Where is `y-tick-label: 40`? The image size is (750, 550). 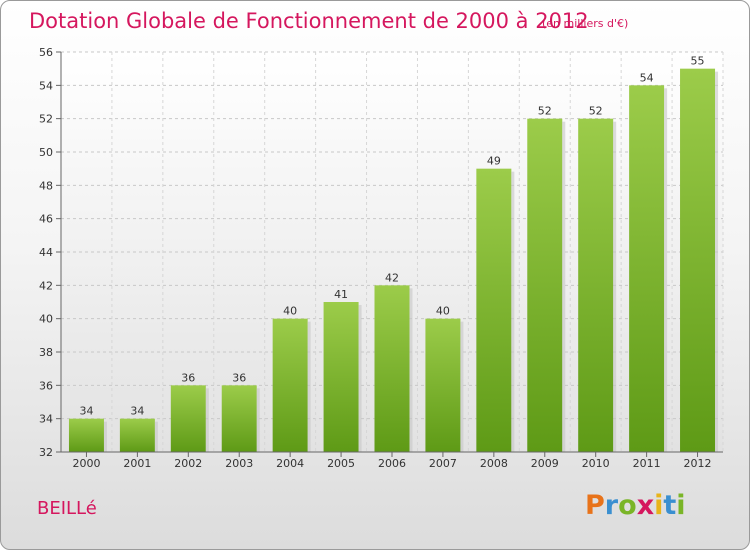 y-tick-label: 40 is located at coordinates (46, 319).